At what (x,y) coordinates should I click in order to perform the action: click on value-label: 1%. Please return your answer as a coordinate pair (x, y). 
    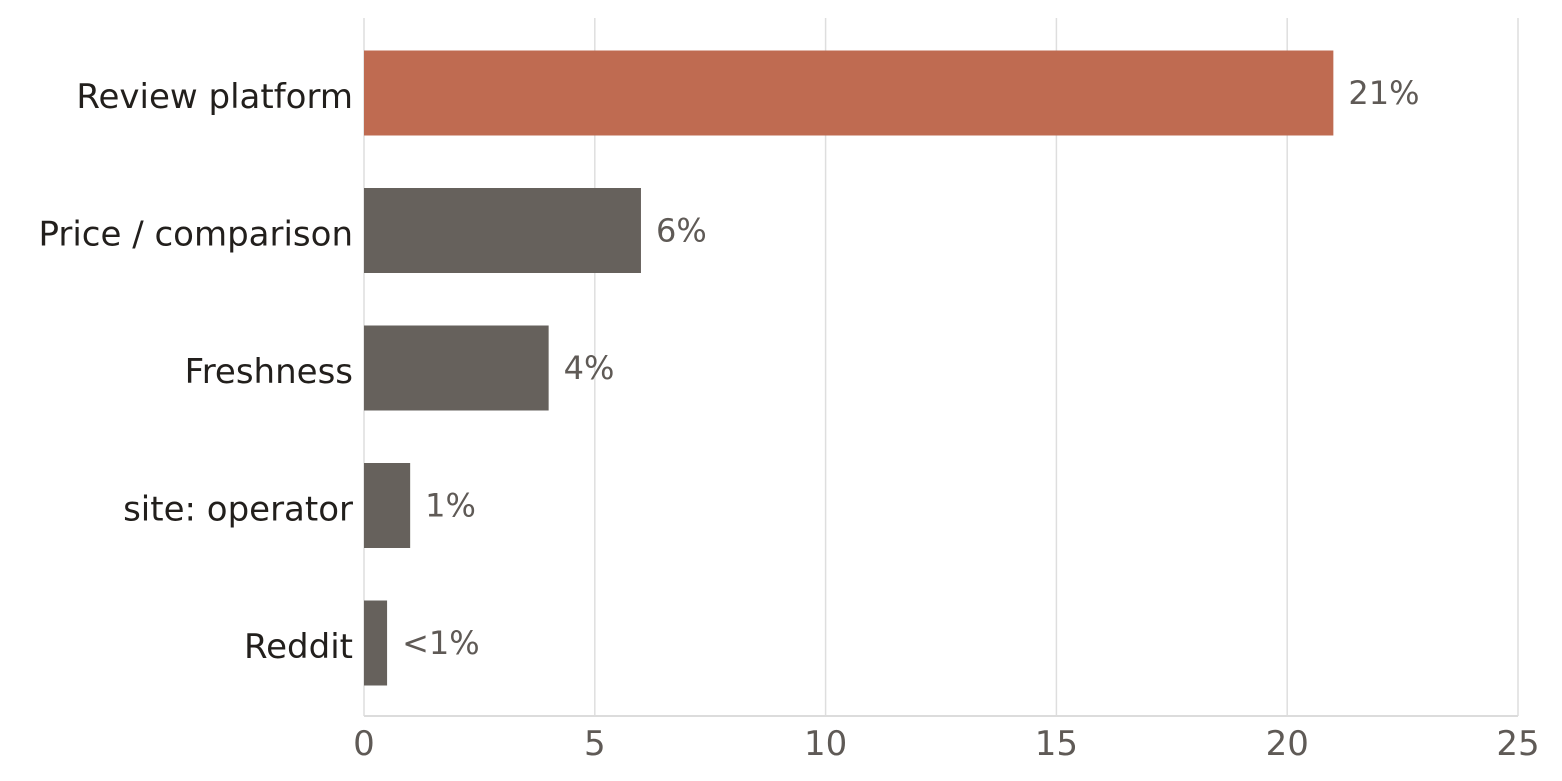
    Looking at the image, I should click on (450, 506).